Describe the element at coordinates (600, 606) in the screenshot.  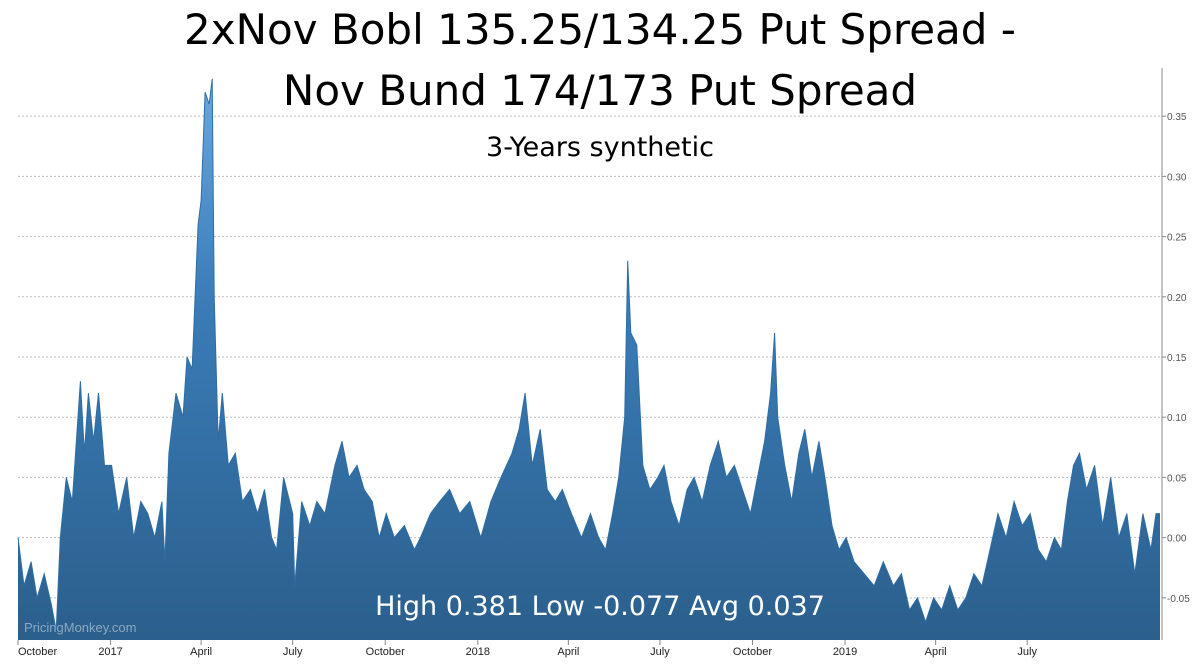
I see `summary-stats: High 0.381 Low -0.077 Avg 0.037` at that location.